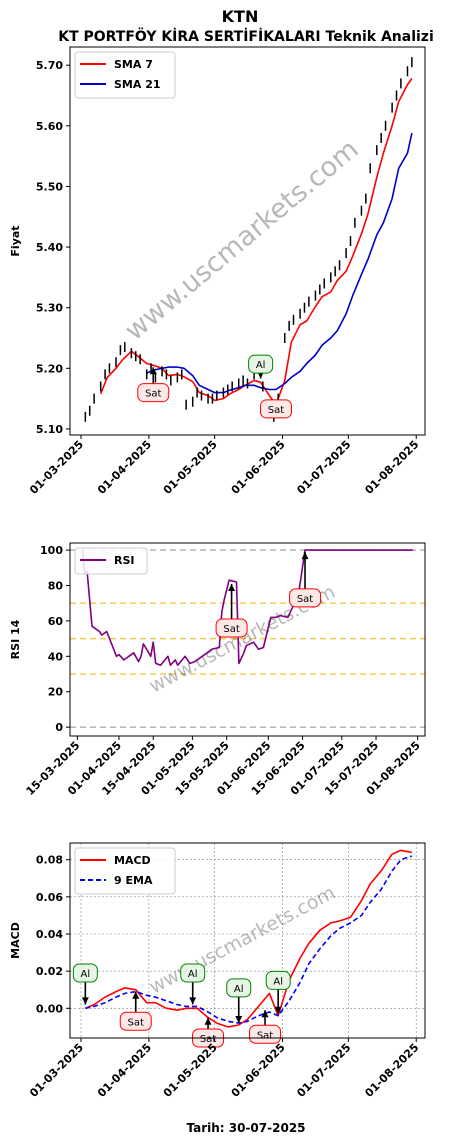  Describe the element at coordinates (56, 656) in the screenshot. I see `y-tick-label: 40` at that location.